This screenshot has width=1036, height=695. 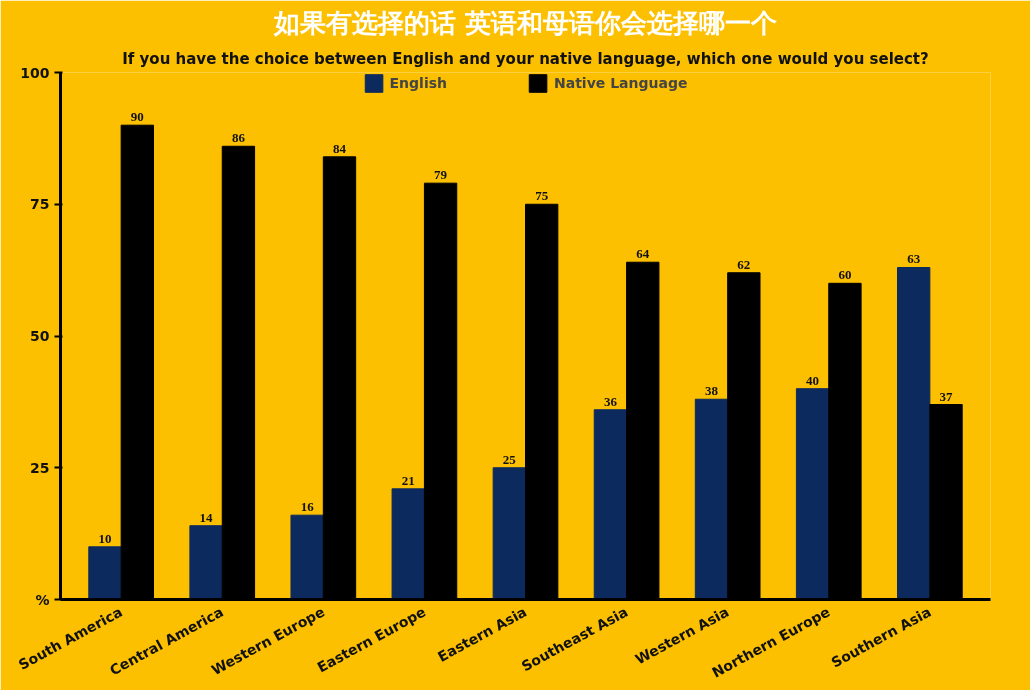 I want to click on y-tick-label: 100, so click(x=35, y=72).